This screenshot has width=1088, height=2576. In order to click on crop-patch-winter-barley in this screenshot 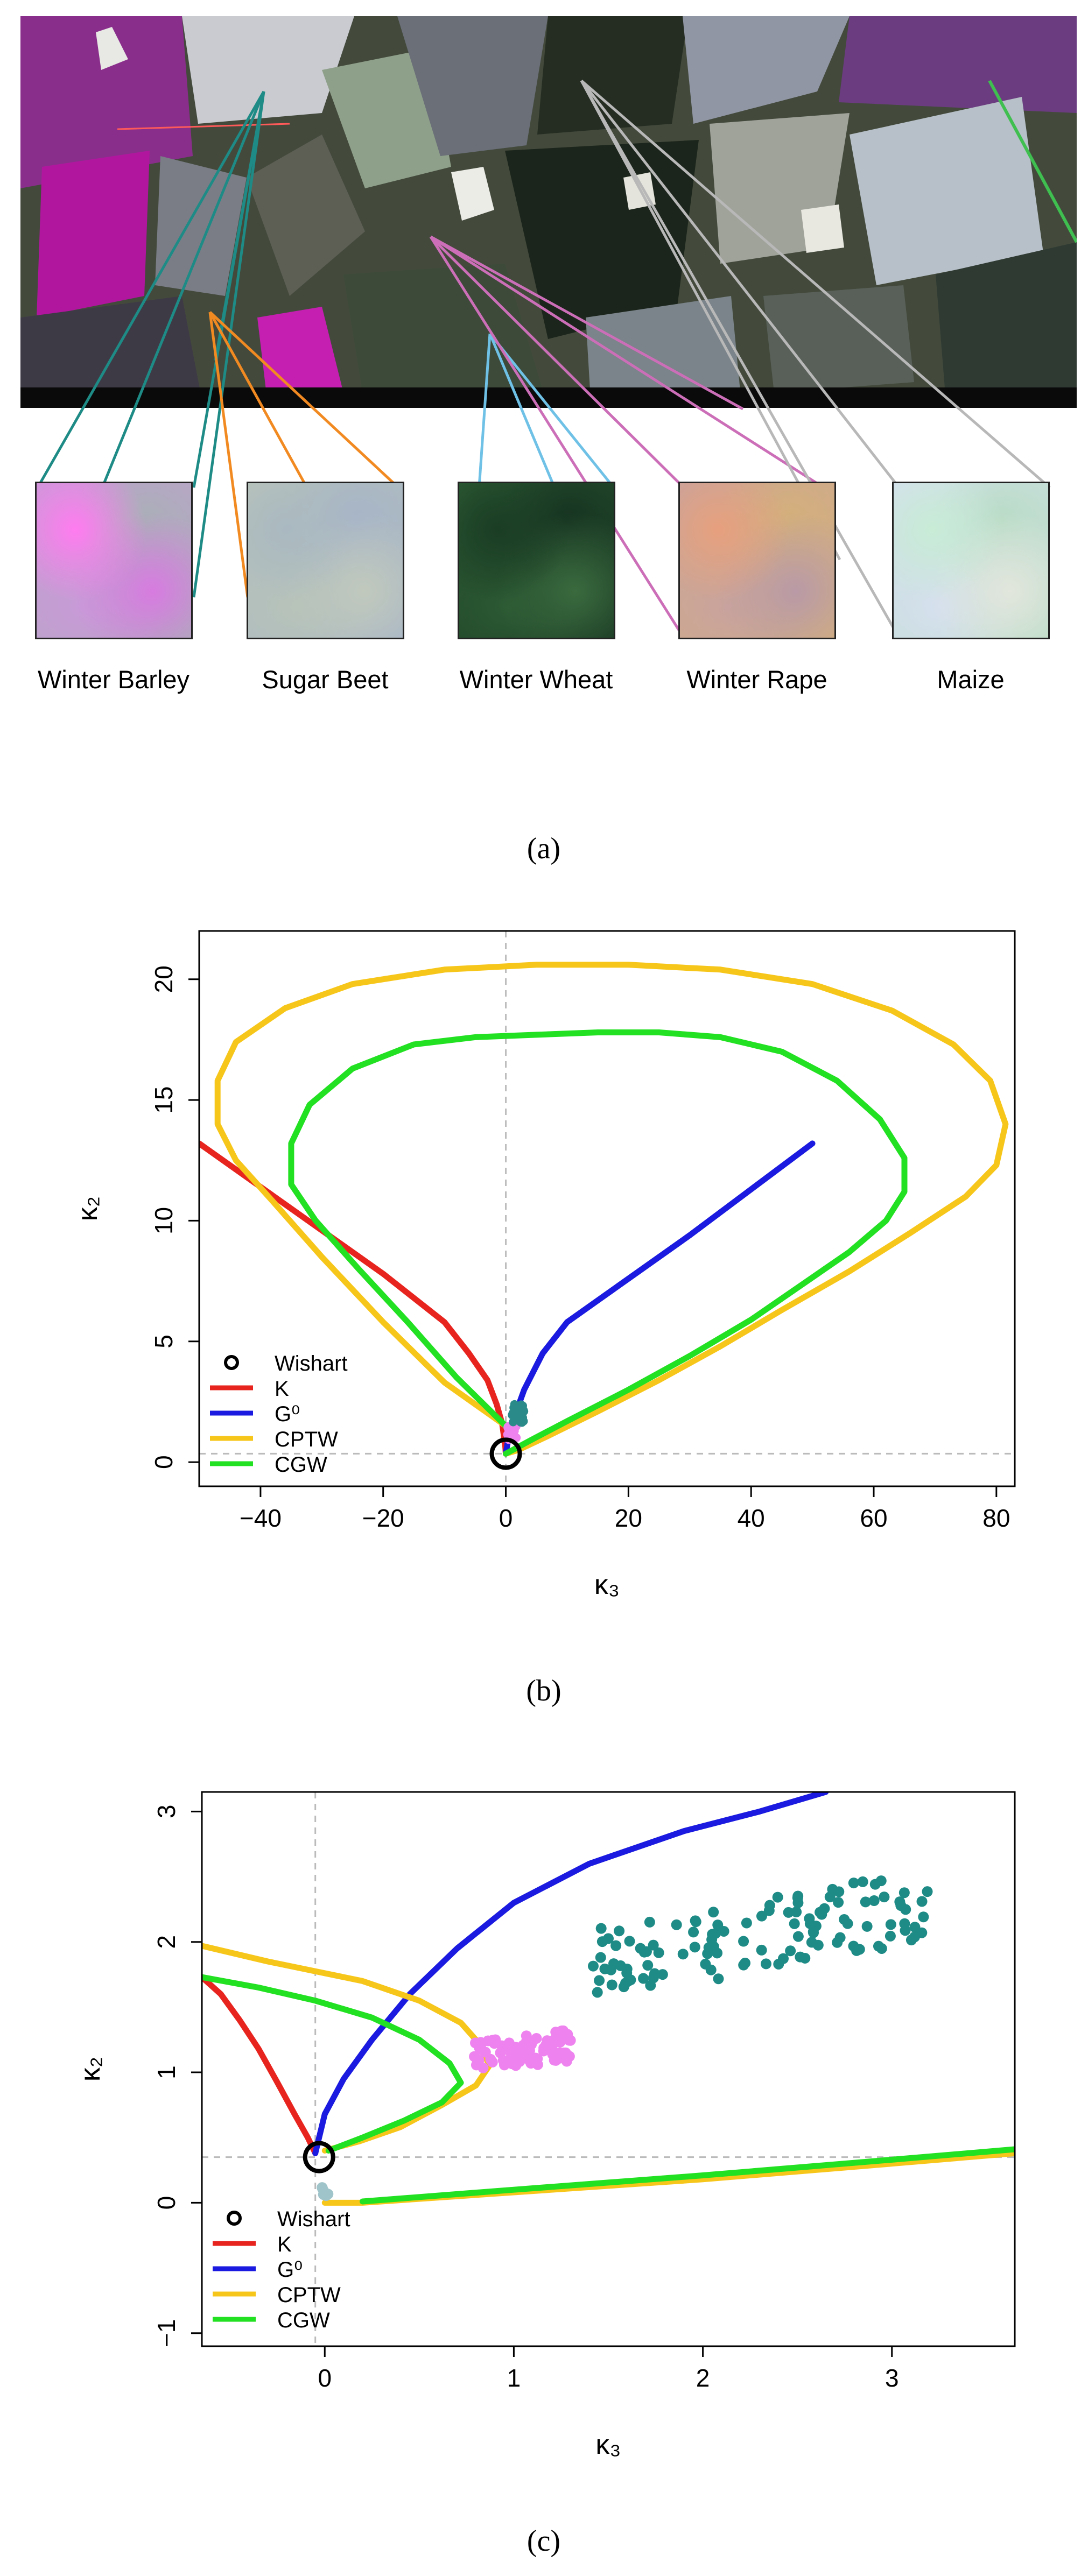, I will do `click(114, 560)`.